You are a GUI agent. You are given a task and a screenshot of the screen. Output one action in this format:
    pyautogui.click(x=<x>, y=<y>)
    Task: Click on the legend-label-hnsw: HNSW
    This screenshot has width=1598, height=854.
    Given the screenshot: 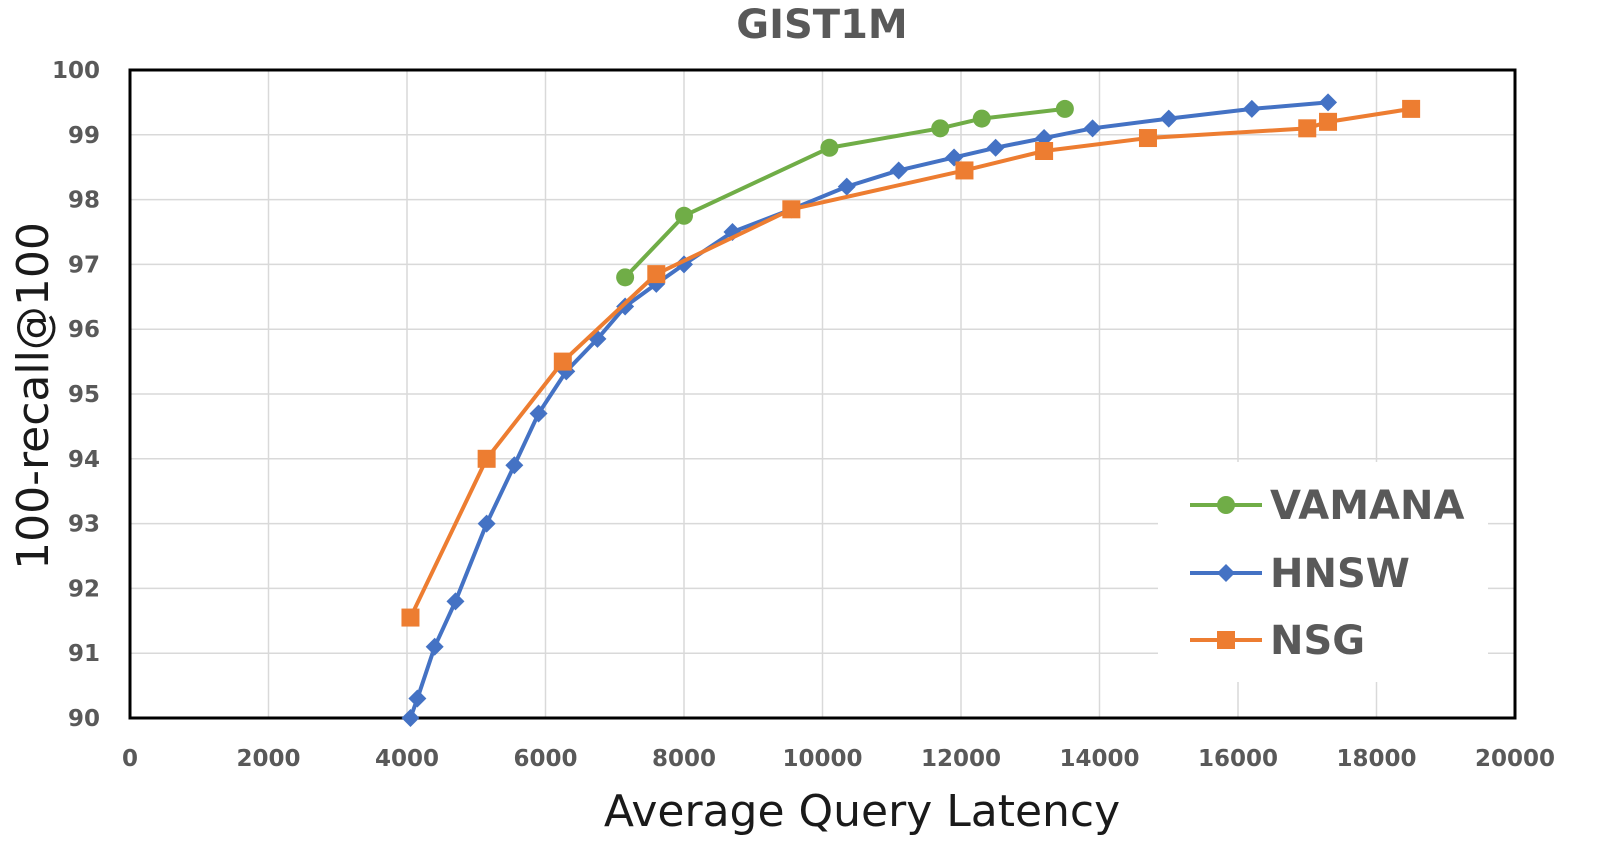 What is the action you would take?
    pyautogui.click(x=1340, y=574)
    